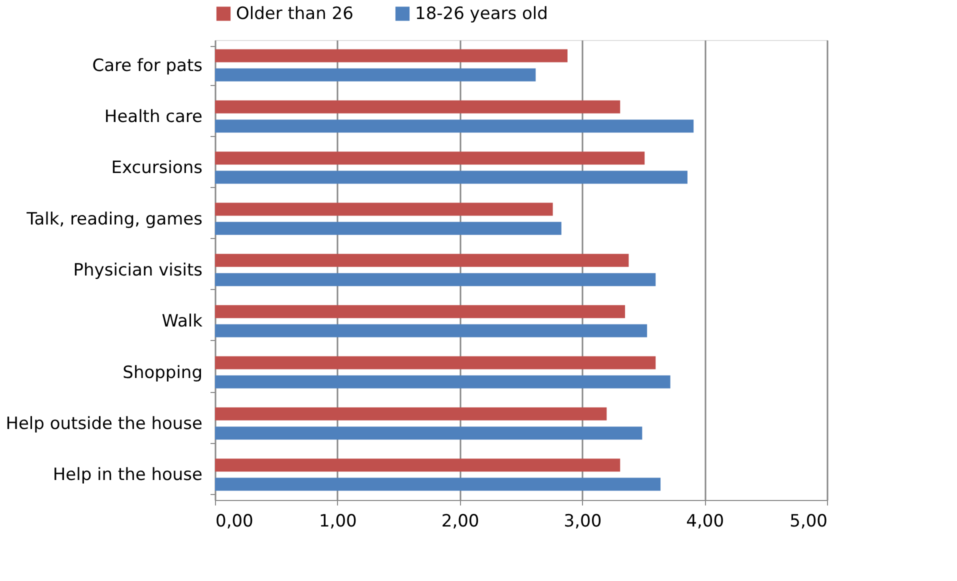 This screenshot has width=957, height=581. I want to click on x-tick-label: 5,00, so click(809, 522).